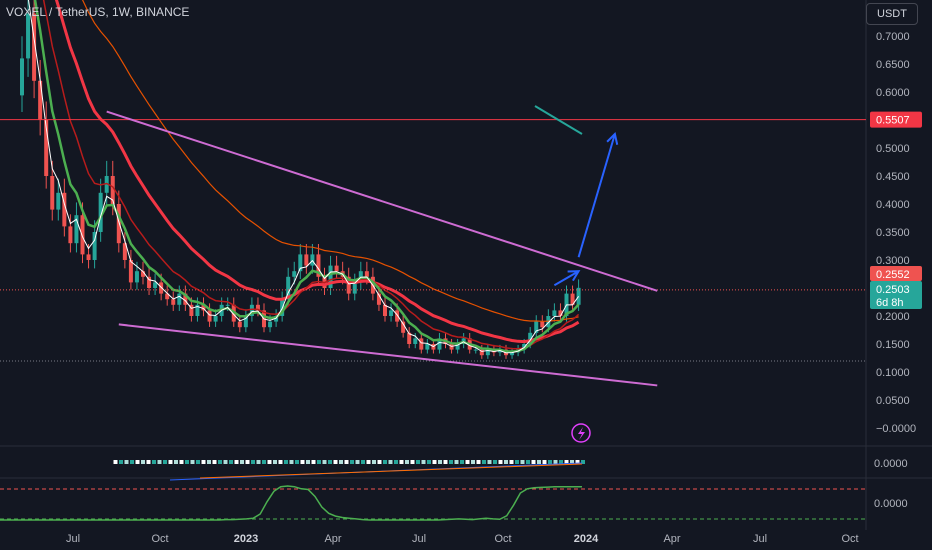 The image size is (932, 550). I want to click on oscillator-line, so click(291, 503).